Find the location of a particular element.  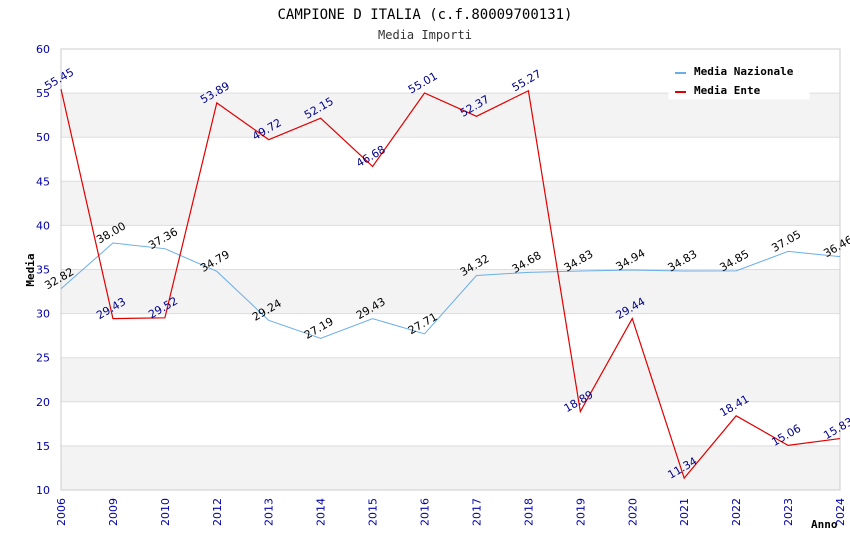

y-axis-ticks: 10 15 20 25 30 35 40 45 50 55 60 is located at coordinates (43, 270).